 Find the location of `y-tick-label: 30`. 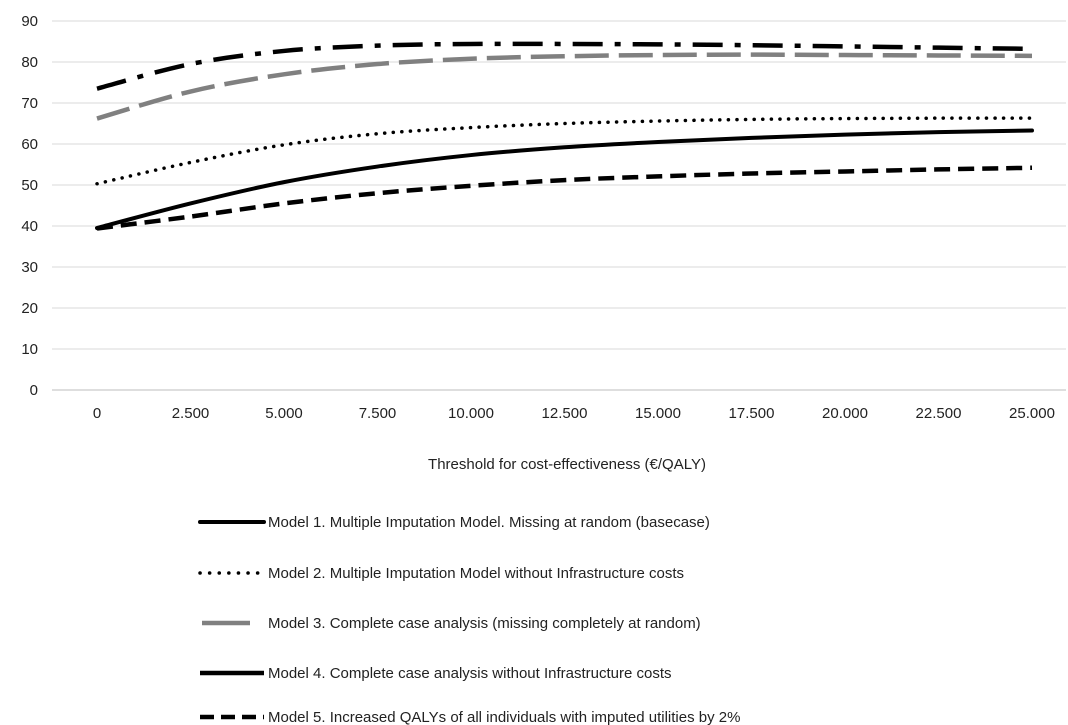

y-tick-label: 30 is located at coordinates (29, 267).